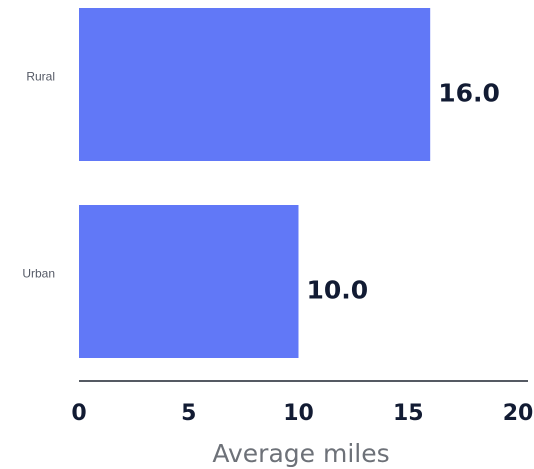 This screenshot has height=469, width=534. I want to click on x-axis-title: Average miles, so click(300, 453).